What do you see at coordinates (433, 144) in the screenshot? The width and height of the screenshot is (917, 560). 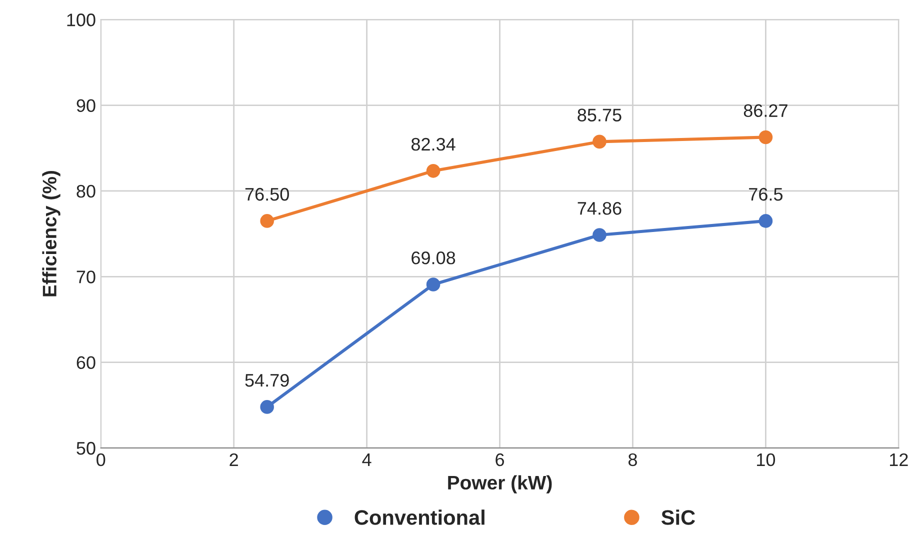 I see `data-label: 82.34` at bounding box center [433, 144].